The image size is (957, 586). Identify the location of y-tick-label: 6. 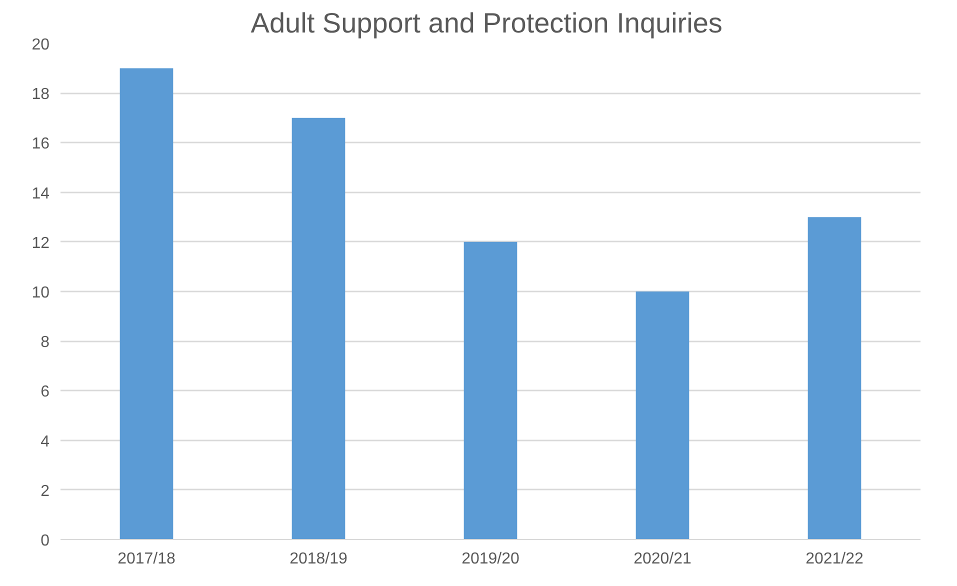
(45, 392).